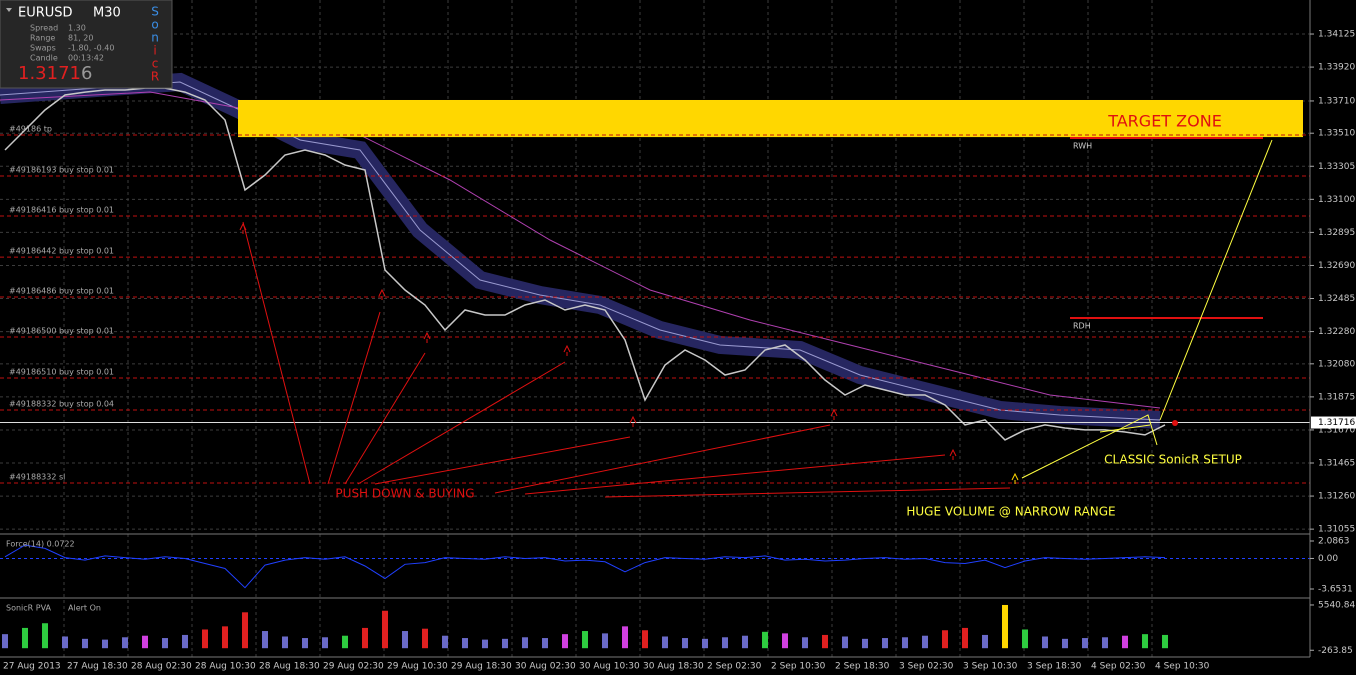 This screenshot has height=675, width=1356. Describe the element at coordinates (1336, 299) in the screenshot. I see `y-tick-label: 1.32485` at that location.